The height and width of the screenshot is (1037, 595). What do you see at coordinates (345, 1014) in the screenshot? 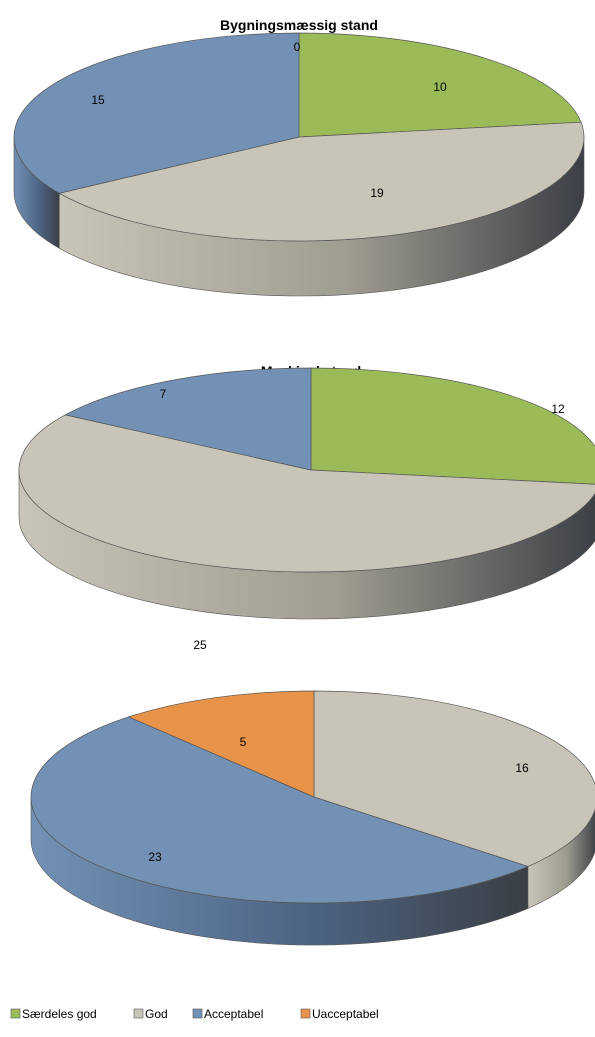
I see `legend-label-uacceptabel: Uacceptabel` at bounding box center [345, 1014].